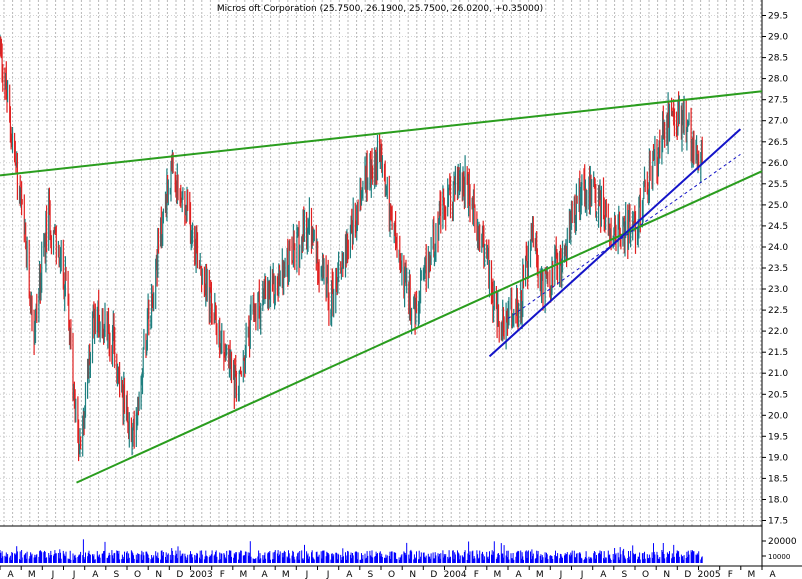 The height and width of the screenshot is (579, 802). What do you see at coordinates (778, 311) in the screenshot?
I see `y-tick-label: 22.5` at bounding box center [778, 311].